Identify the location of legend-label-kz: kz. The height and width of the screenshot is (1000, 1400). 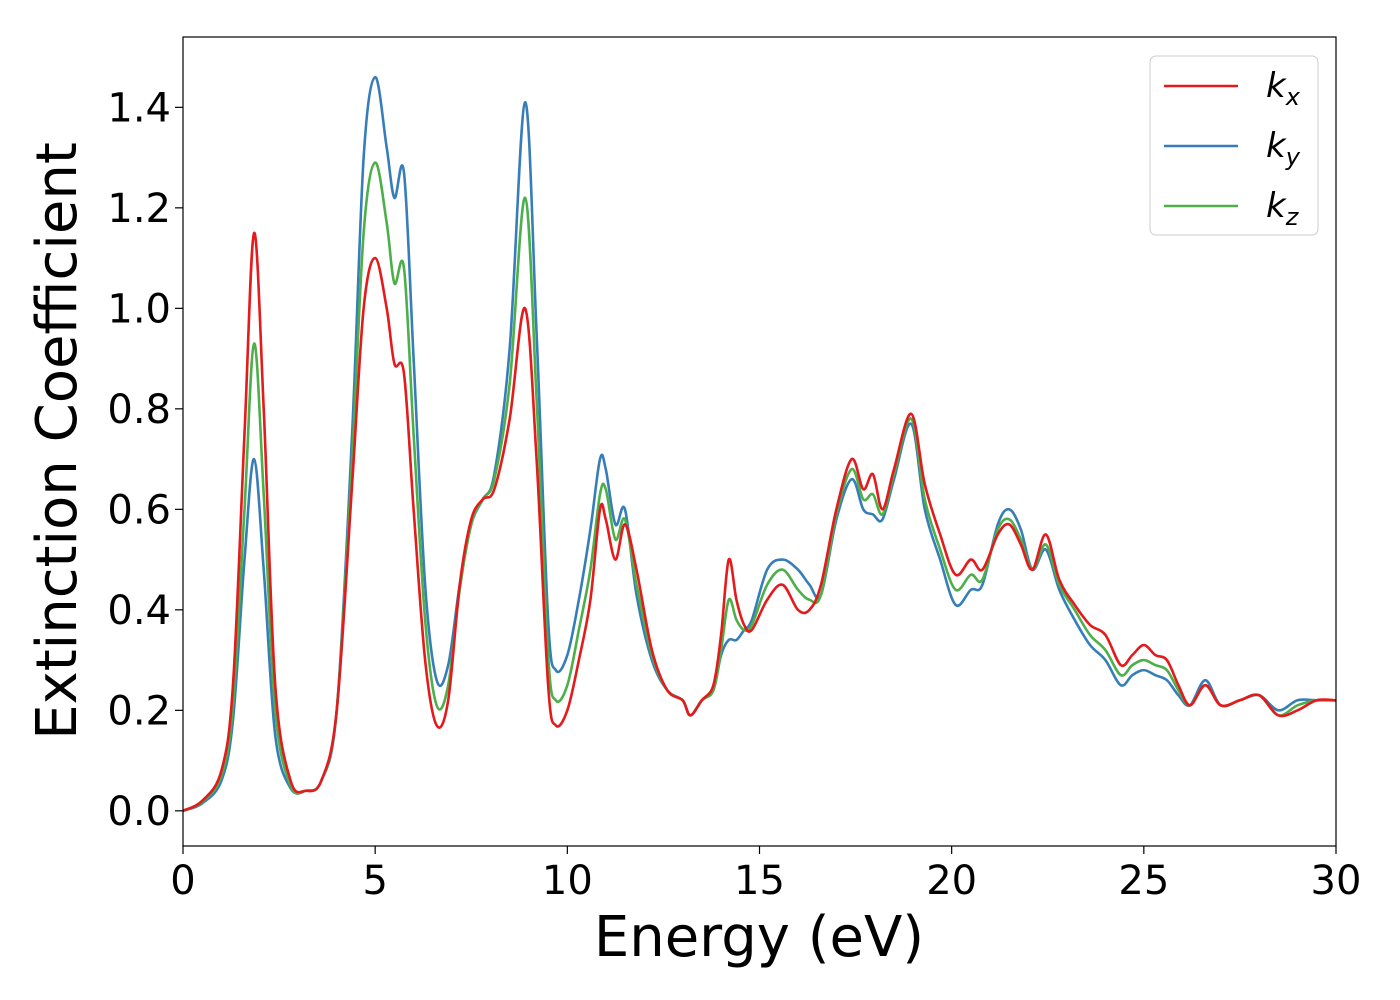
(1283, 208).